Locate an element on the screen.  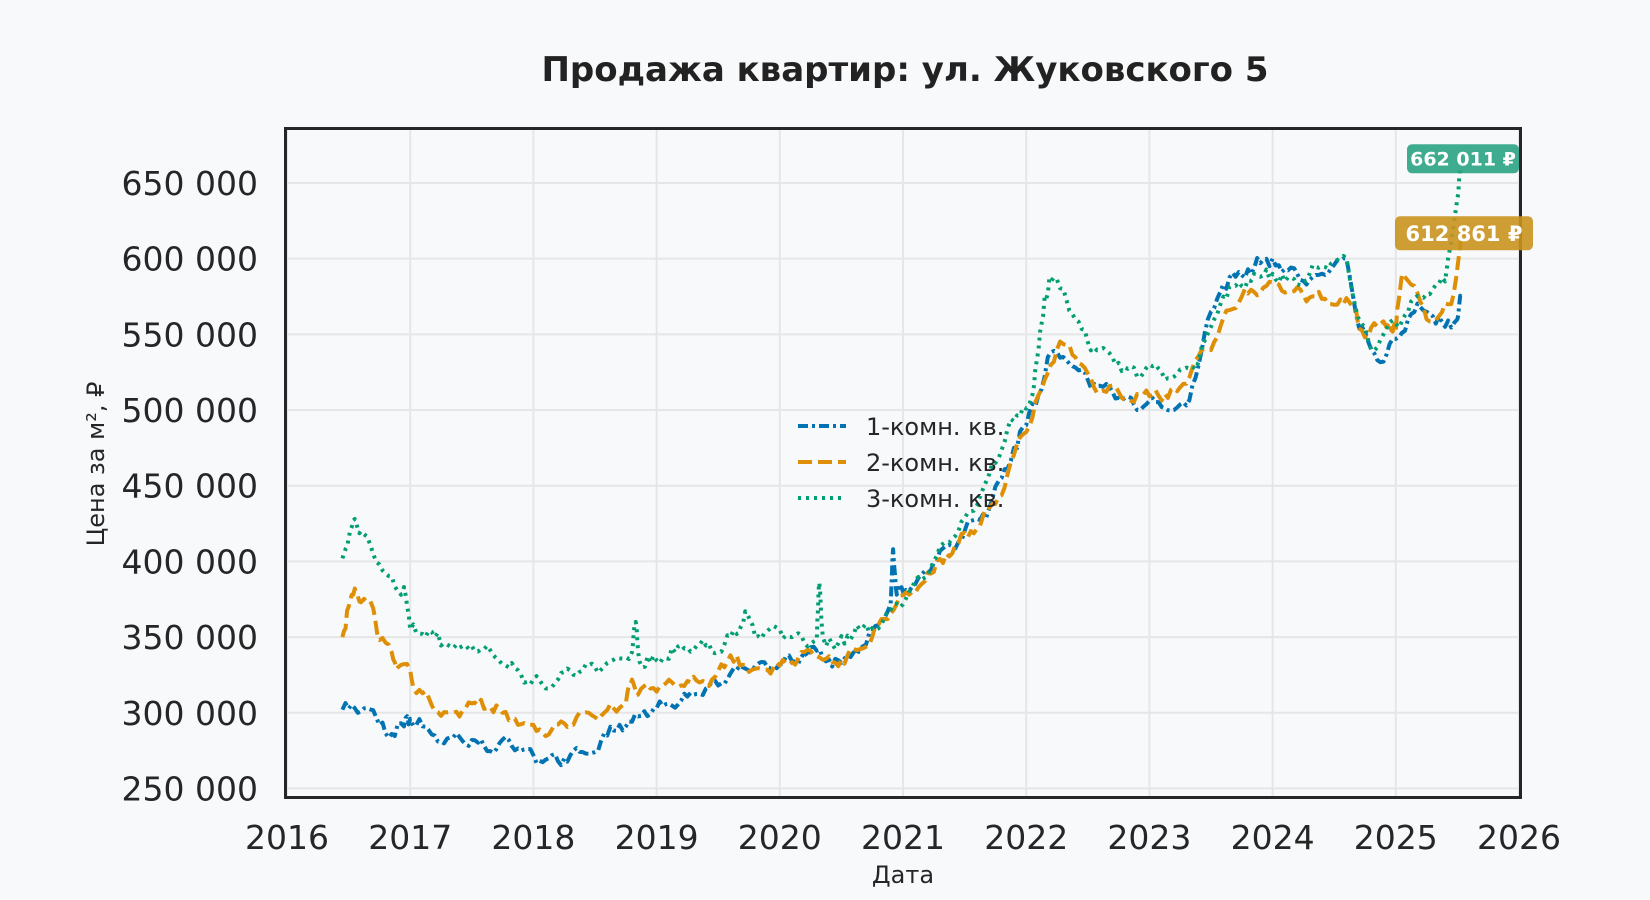
value-badge-label: 612 861 ₽ is located at coordinates (1464, 234).